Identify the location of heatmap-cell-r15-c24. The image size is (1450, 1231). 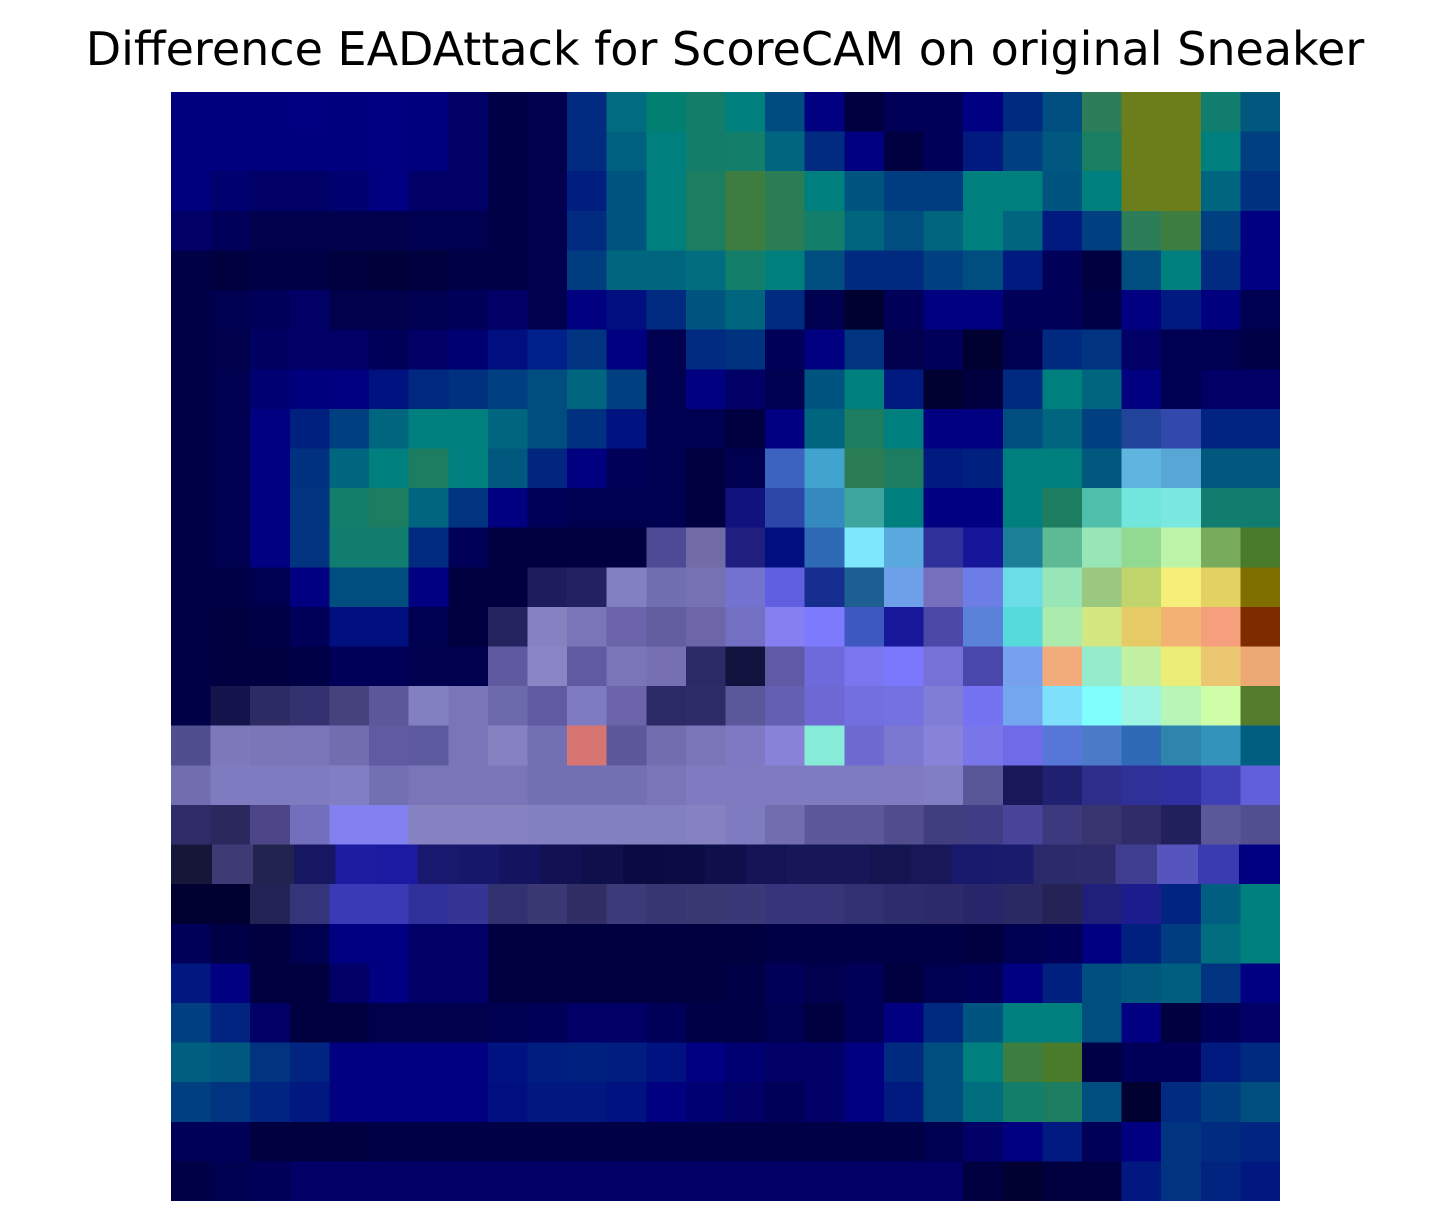
(1141, 706).